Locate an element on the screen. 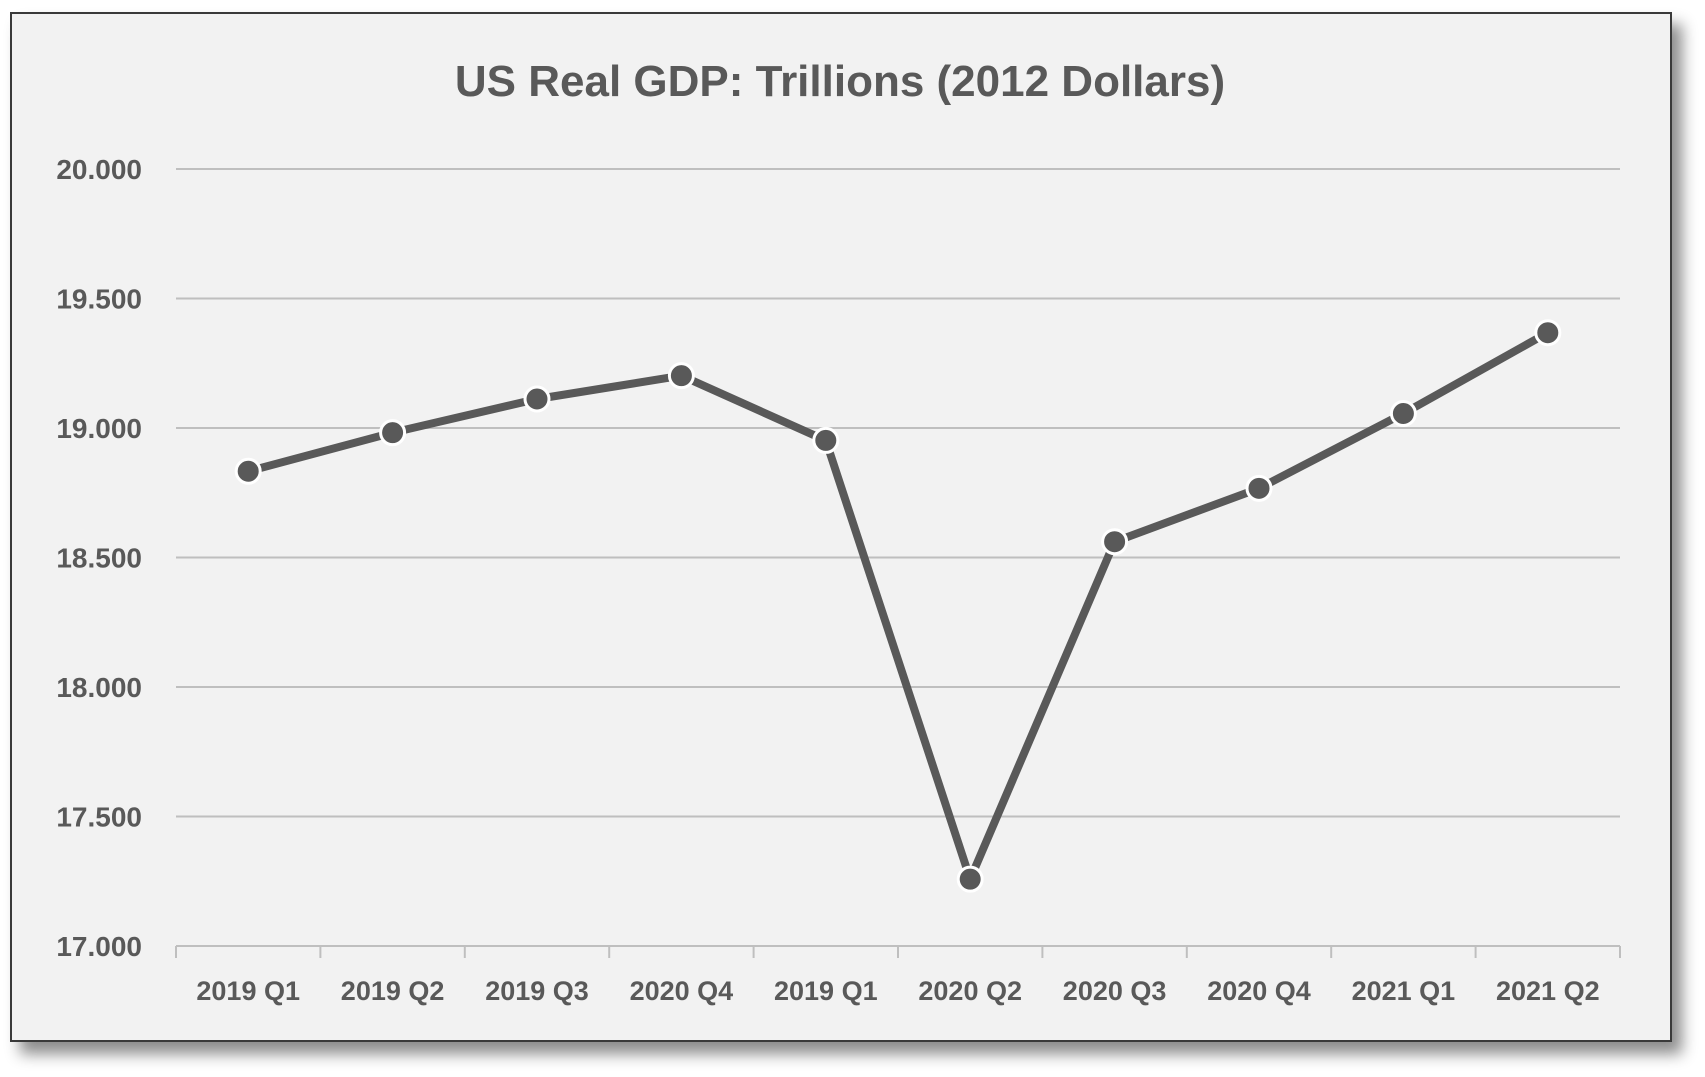 The width and height of the screenshot is (1705, 1077). x-tick-label: 2021 Q2 is located at coordinates (1548, 991).